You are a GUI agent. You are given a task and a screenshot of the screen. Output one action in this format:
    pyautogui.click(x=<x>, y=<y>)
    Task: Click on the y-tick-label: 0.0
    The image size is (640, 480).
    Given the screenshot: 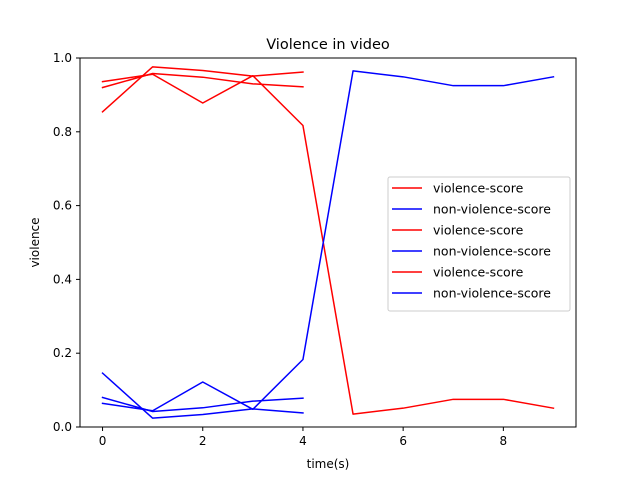 What is the action you would take?
    pyautogui.click(x=62, y=427)
    